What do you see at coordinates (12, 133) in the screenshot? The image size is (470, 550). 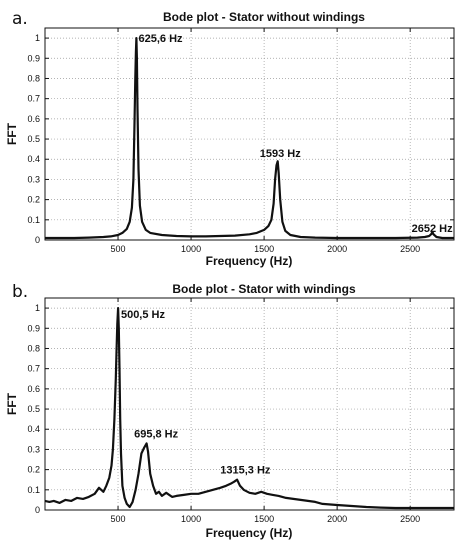 I see `y-axis-label-a: FFT` at bounding box center [12, 133].